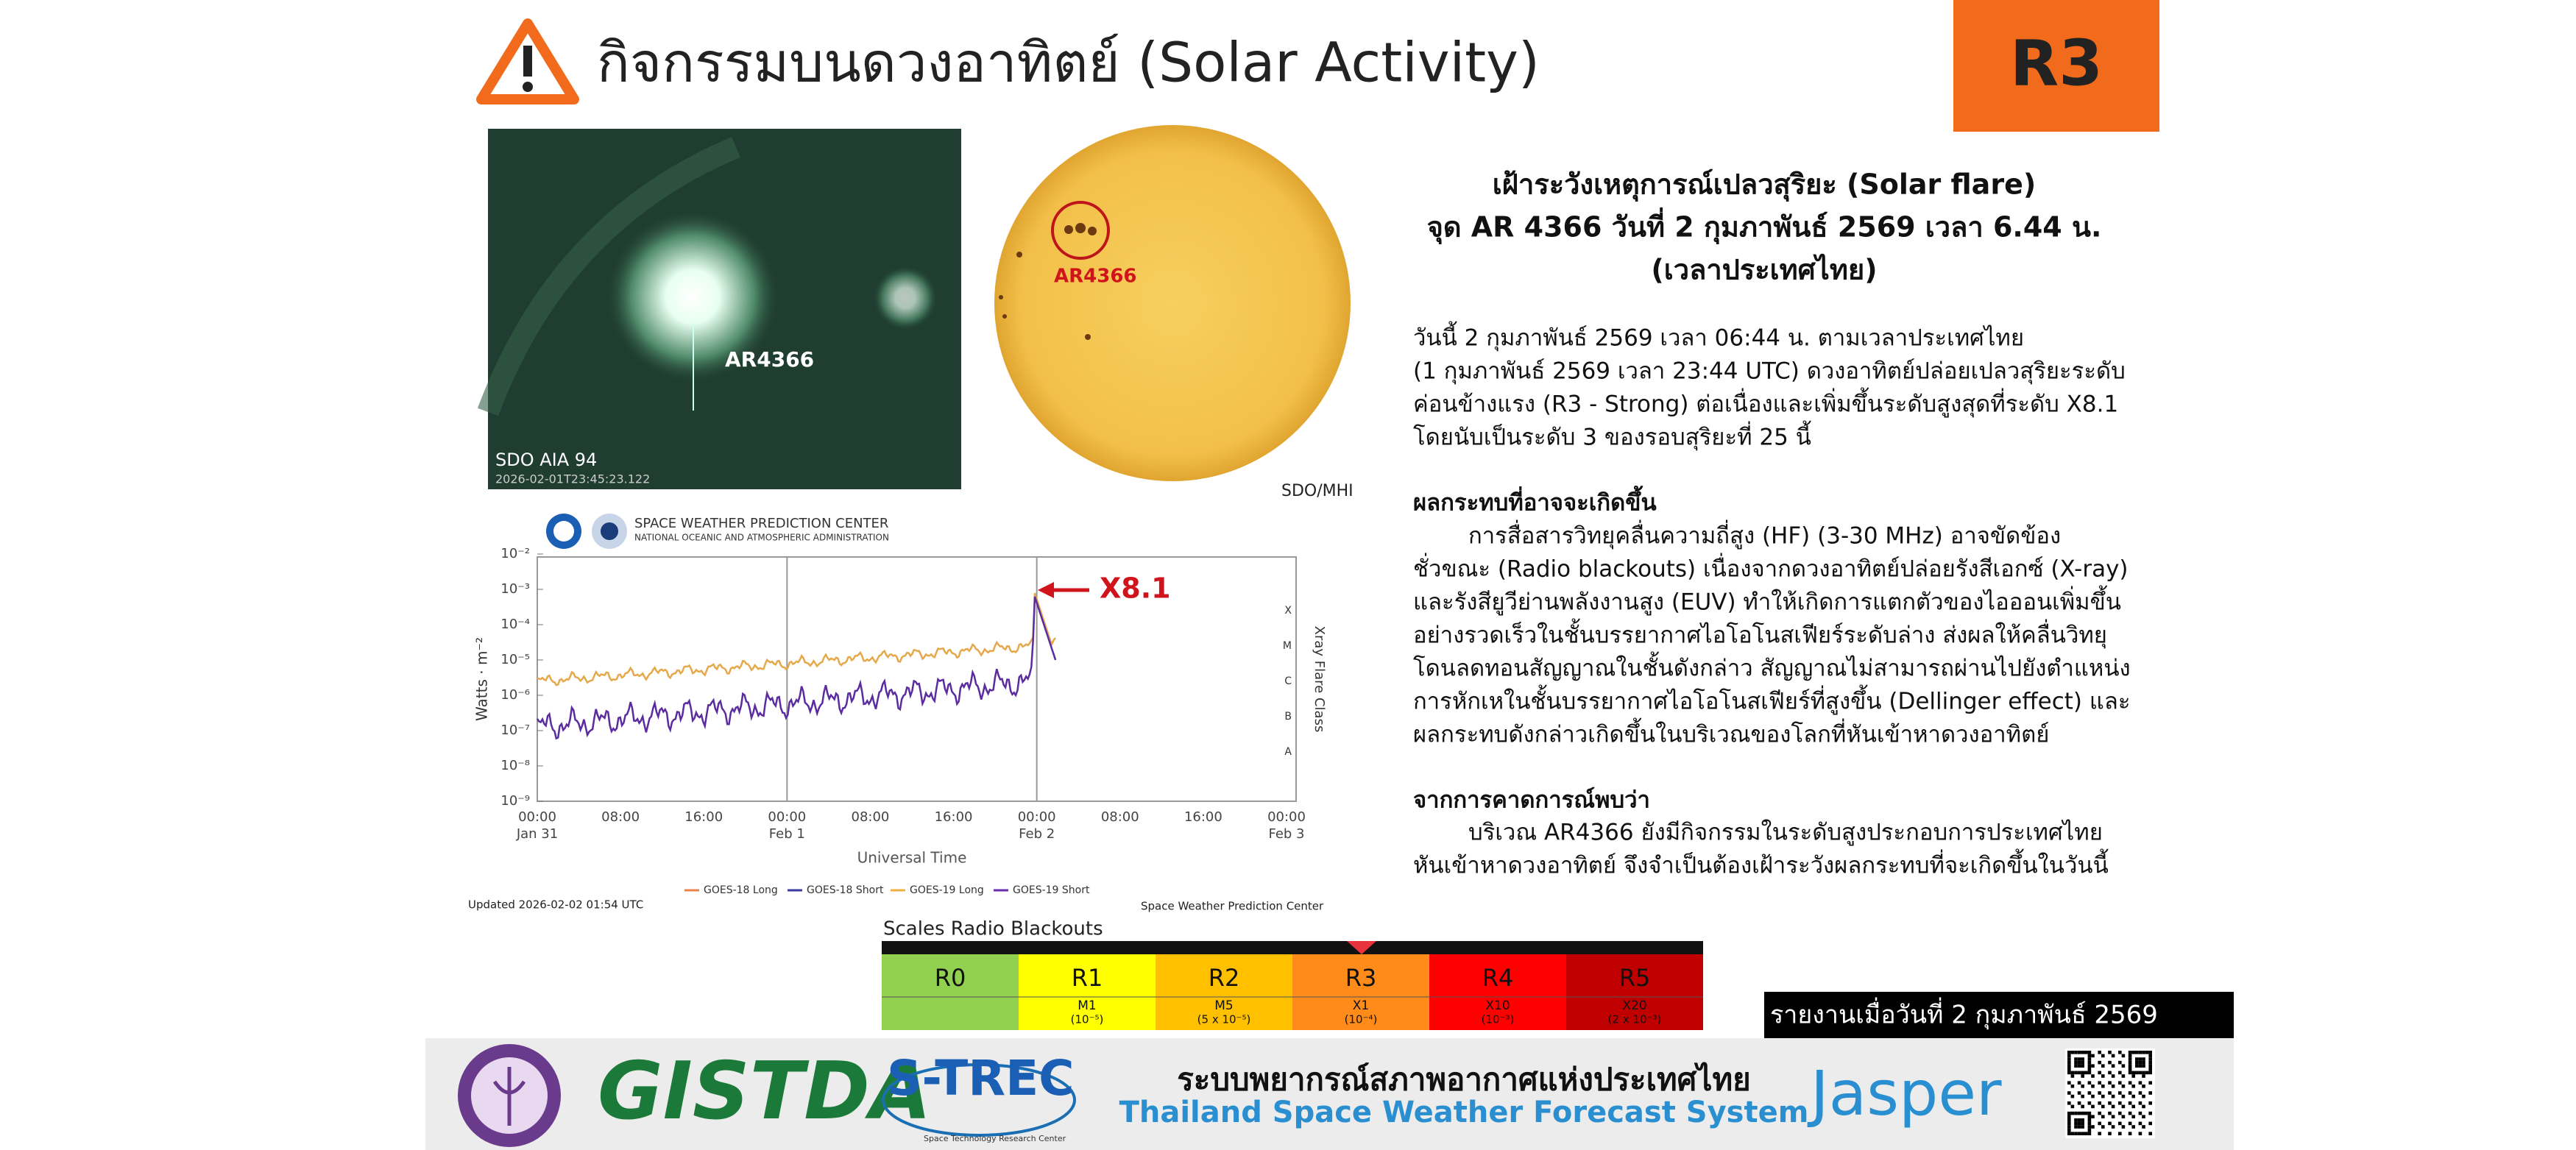 This screenshot has width=2576, height=1150. What do you see at coordinates (586, 531) in the screenshot?
I see `noaa-logos` at bounding box center [586, 531].